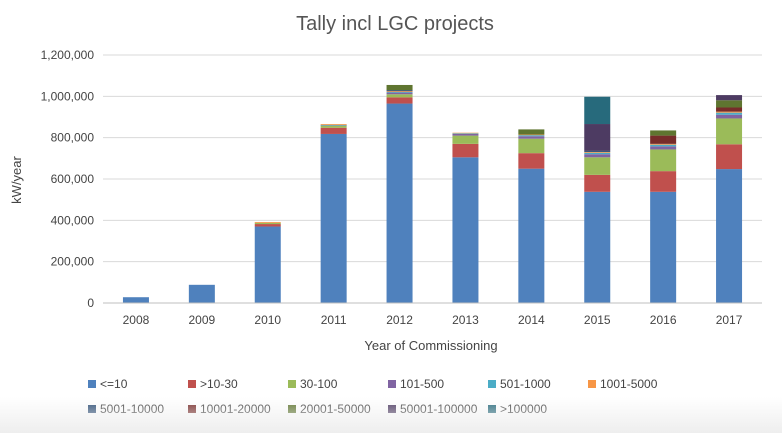 The image size is (782, 433). Describe the element at coordinates (729, 320) in the screenshot. I see `x-tick-label: 2017` at that location.